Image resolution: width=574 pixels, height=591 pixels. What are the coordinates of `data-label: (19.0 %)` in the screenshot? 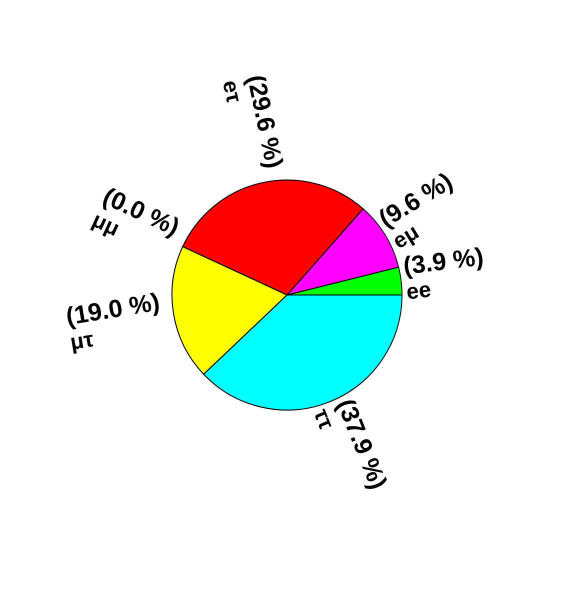 It's located at (113, 310).